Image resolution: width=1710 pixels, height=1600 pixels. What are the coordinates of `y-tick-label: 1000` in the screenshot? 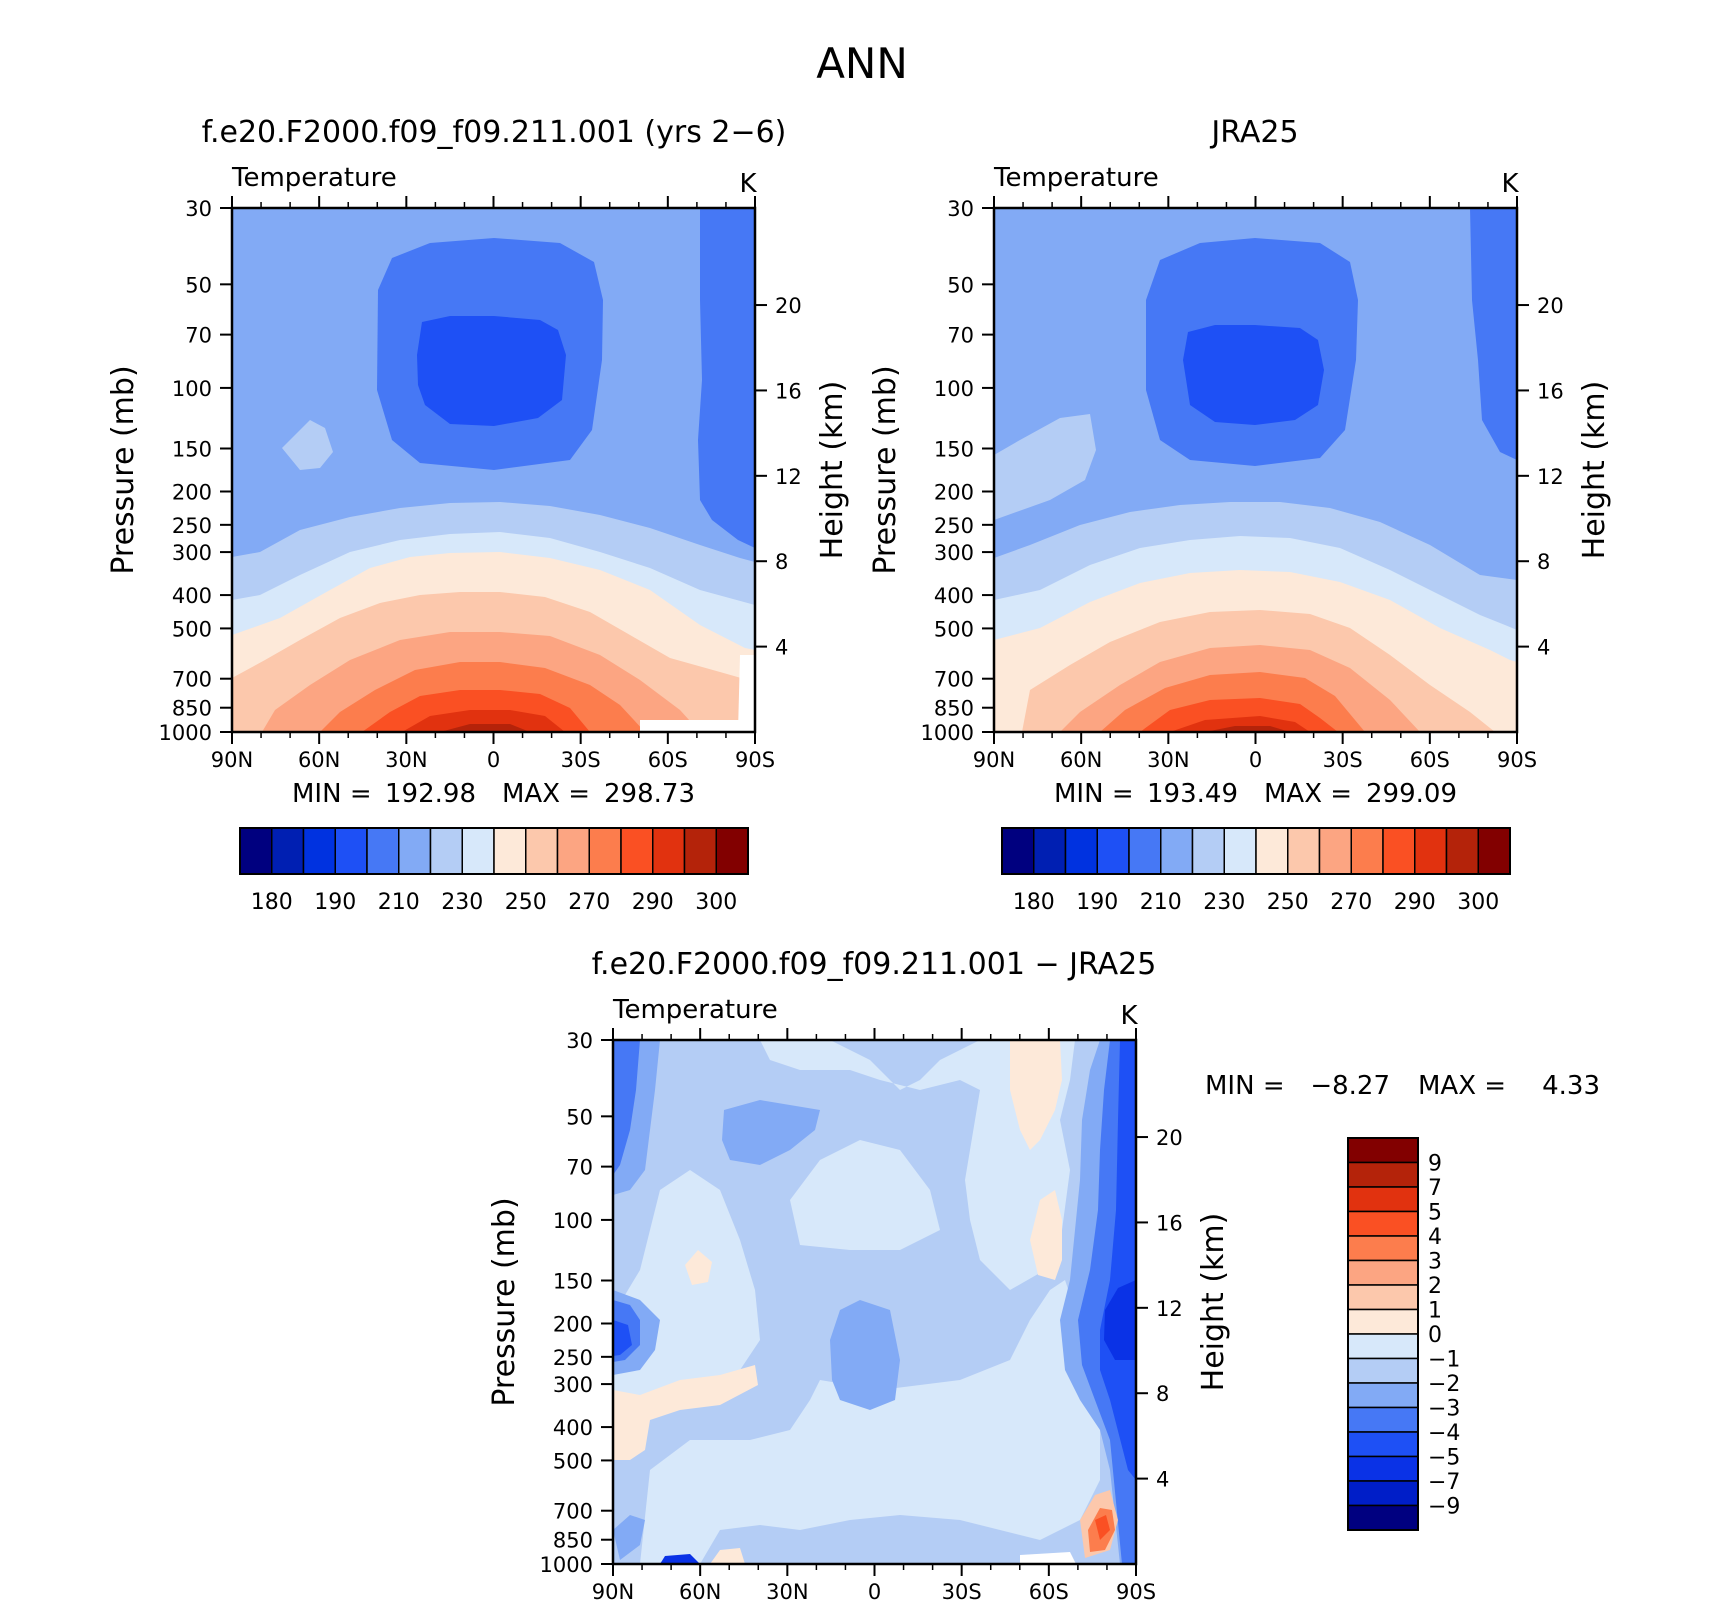 It's located at (185, 733).